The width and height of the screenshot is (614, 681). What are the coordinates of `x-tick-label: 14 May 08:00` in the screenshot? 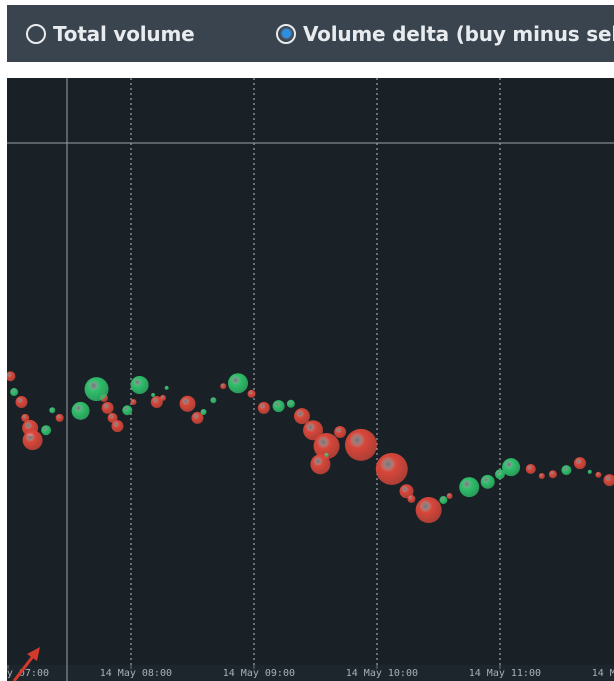 It's located at (136, 673).